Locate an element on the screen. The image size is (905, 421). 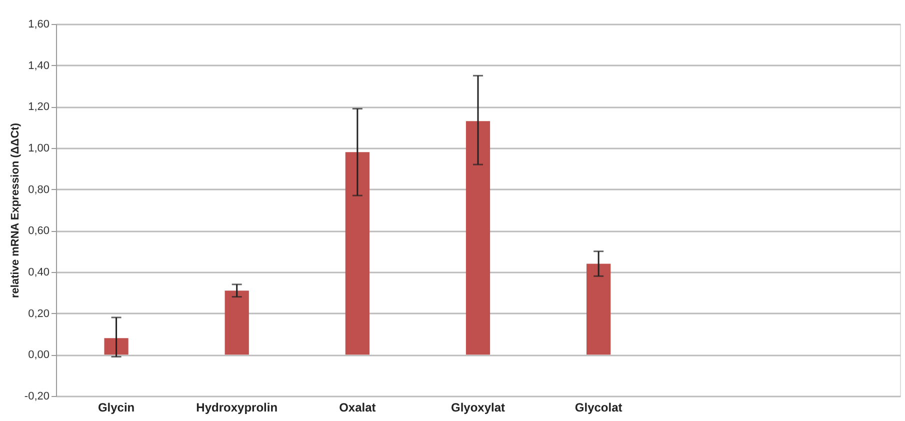
x-tick-label: Oxalat is located at coordinates (357, 407).